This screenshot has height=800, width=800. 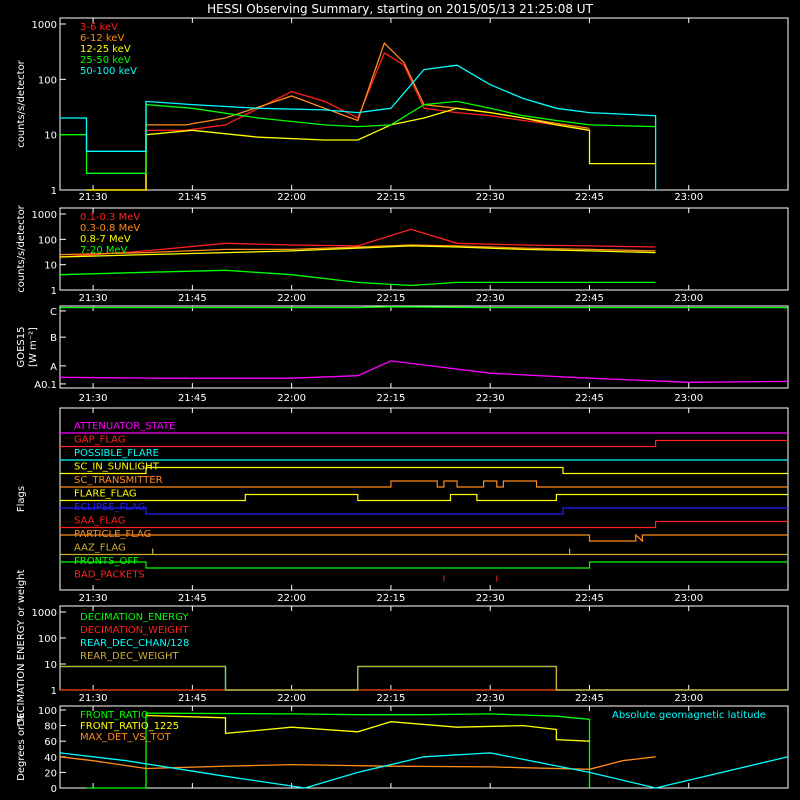 What do you see at coordinates (126, 737) in the screenshot?
I see `legend-entry: MAX_DET_VS_TOT` at bounding box center [126, 737].